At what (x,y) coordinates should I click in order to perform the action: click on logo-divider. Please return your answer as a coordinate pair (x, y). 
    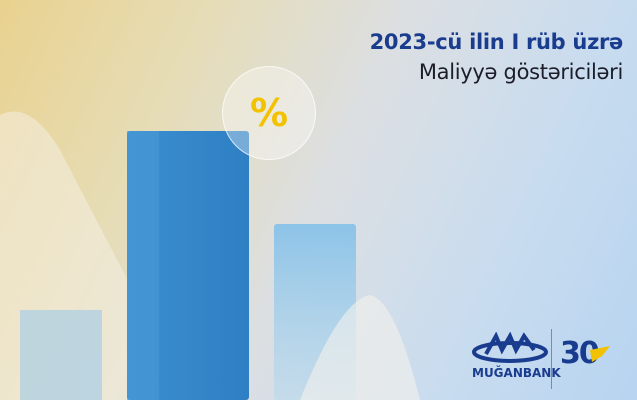
    Looking at the image, I should click on (551, 359).